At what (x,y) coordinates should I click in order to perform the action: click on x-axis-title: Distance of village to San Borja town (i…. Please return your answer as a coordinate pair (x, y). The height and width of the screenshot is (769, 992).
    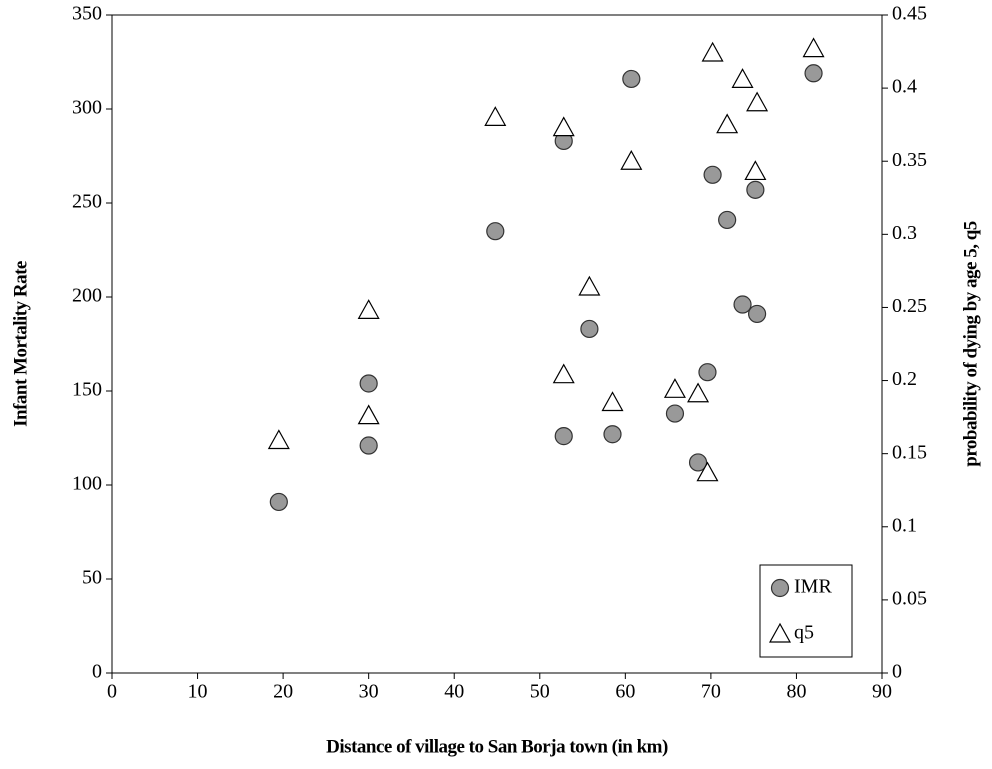
    Looking at the image, I should click on (497, 746).